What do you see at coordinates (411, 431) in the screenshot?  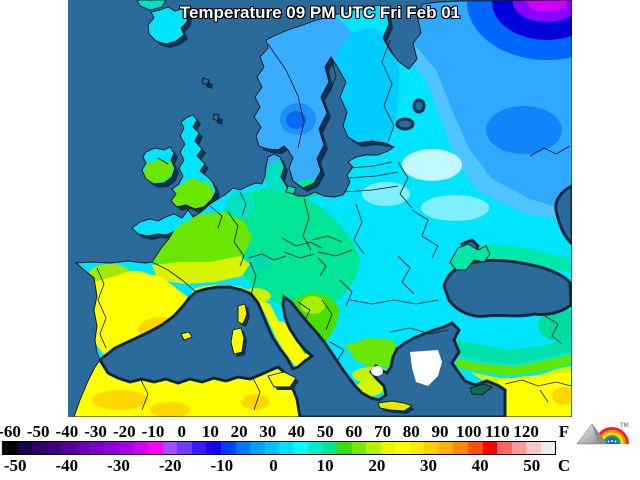 I see `fahrenheit-tick: 80` at bounding box center [411, 431].